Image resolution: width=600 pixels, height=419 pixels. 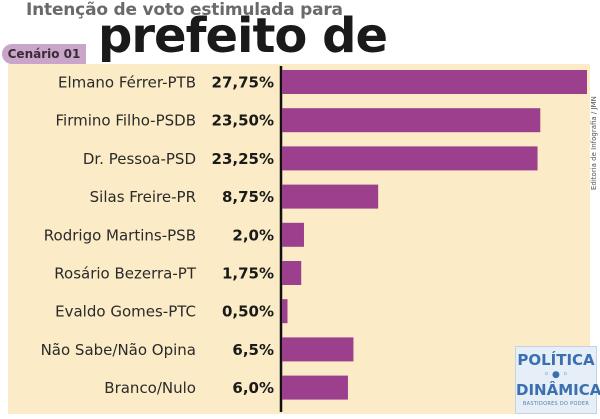 I want to click on category-label: Silas Freire-PR, so click(x=143, y=197).